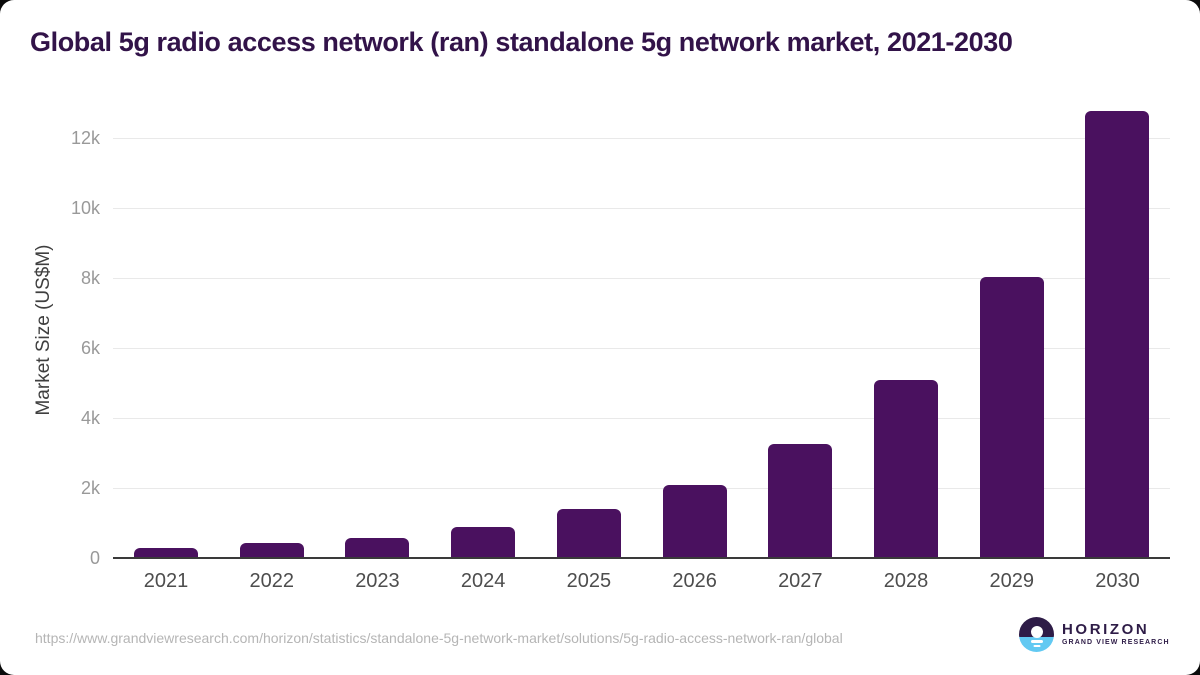 This screenshot has width=1200, height=675. I want to click on gridline-4k, so click(641, 418).